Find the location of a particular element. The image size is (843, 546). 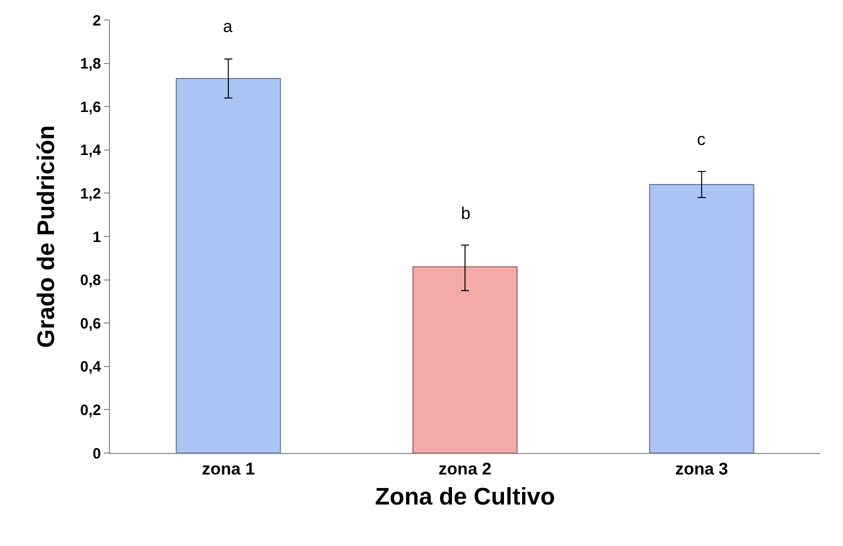

y-tick-label: 0,4 is located at coordinates (91, 367).